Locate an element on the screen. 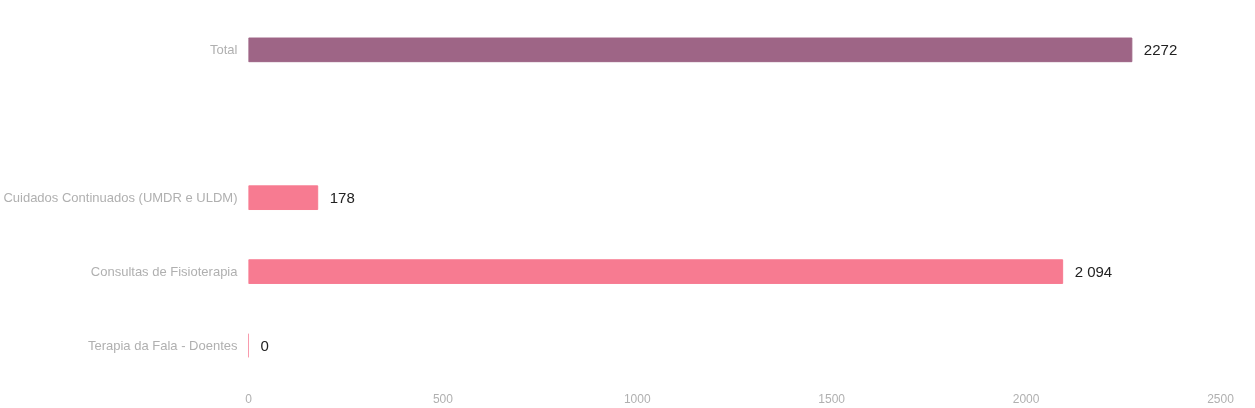 The width and height of the screenshot is (1255, 408). y-tick-label: Terapia da Fala - Doentes is located at coordinates (162, 346).